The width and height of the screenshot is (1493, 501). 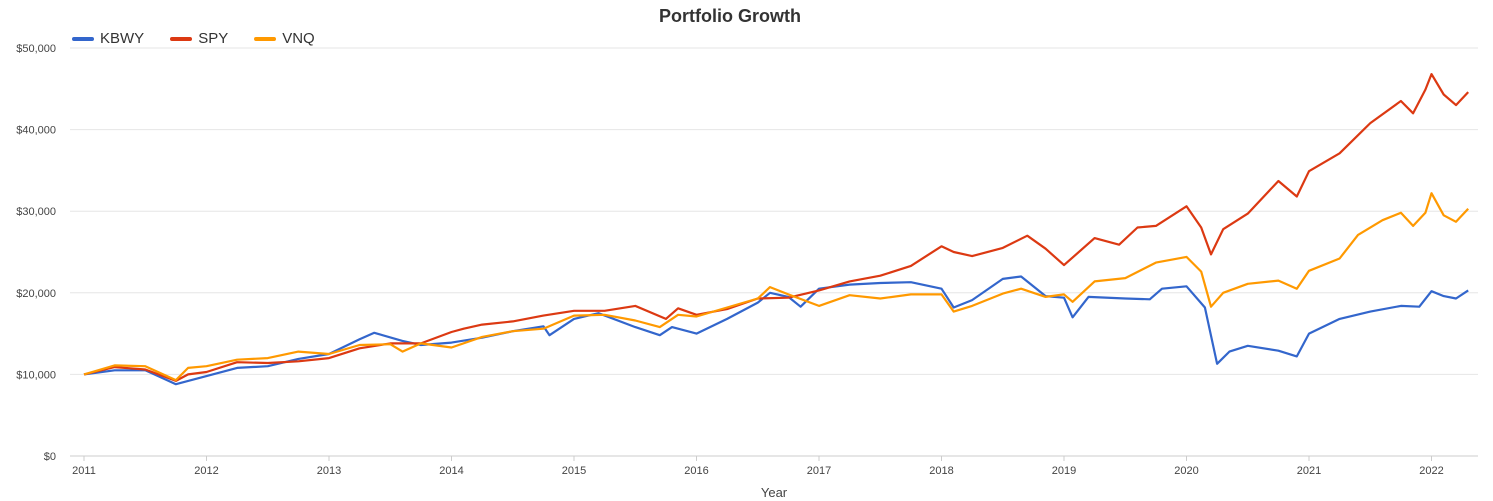 I want to click on legend-swatch-vnq, so click(x=265, y=38).